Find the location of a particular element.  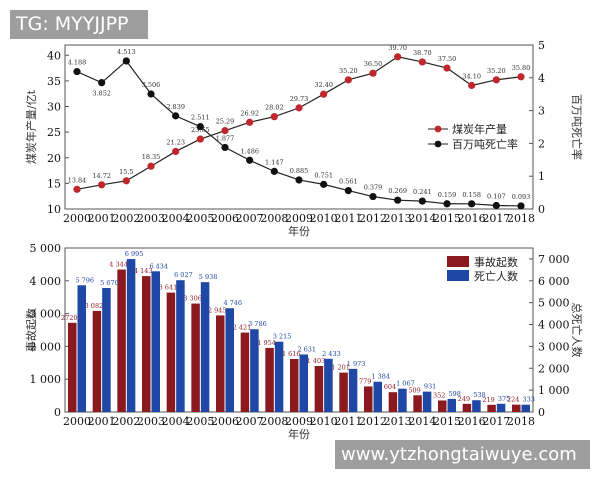

y2-tick-label: 1 is located at coordinates (541, 176).